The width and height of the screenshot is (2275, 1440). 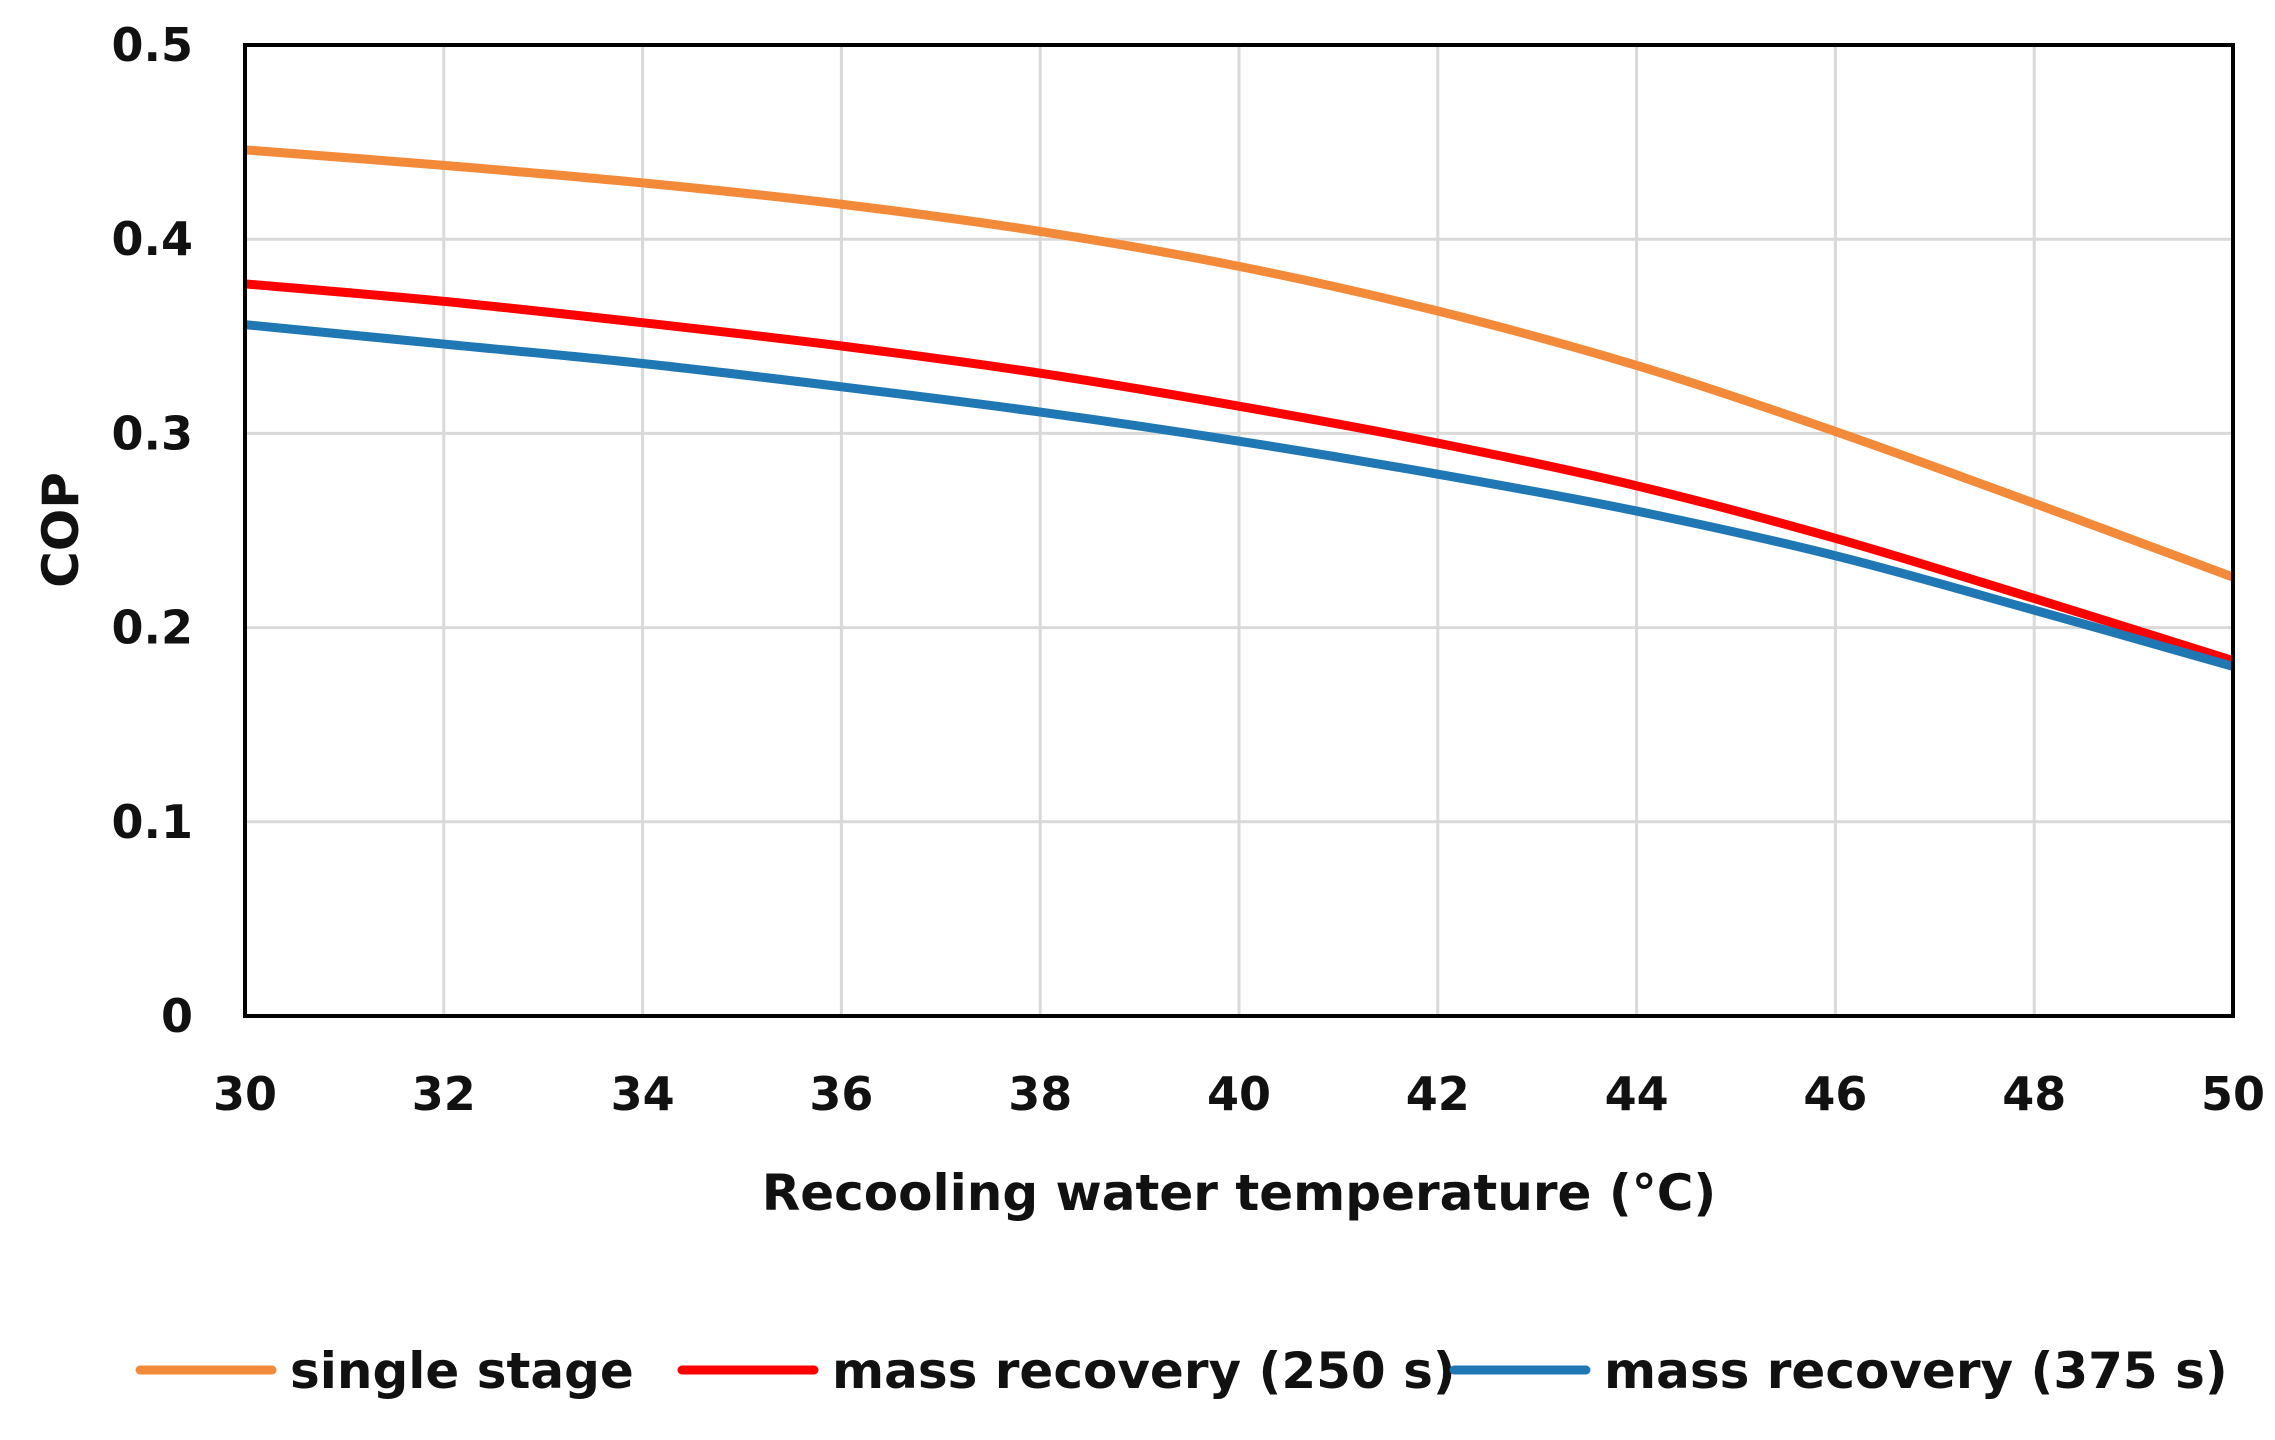 I want to click on x-tick-label-8: 46, so click(x=1835, y=1094).